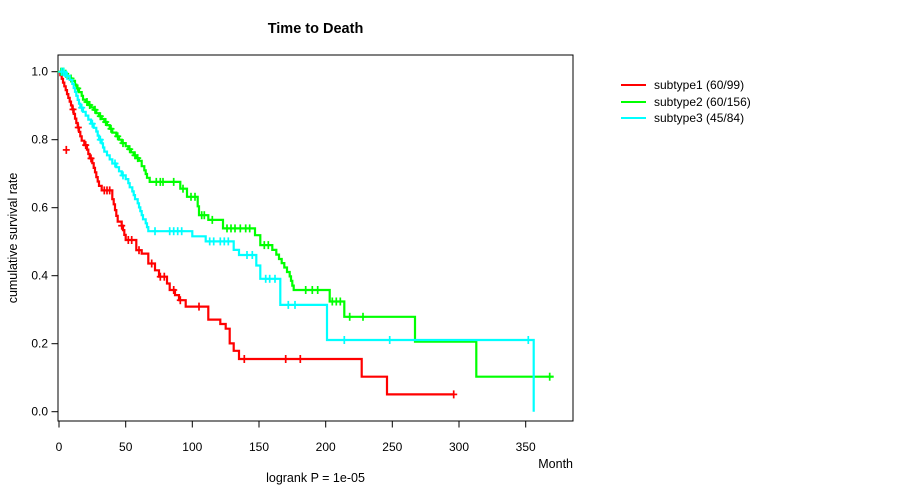  What do you see at coordinates (633, 117) in the screenshot?
I see `legend-line-swatch-subtype3` at bounding box center [633, 117].